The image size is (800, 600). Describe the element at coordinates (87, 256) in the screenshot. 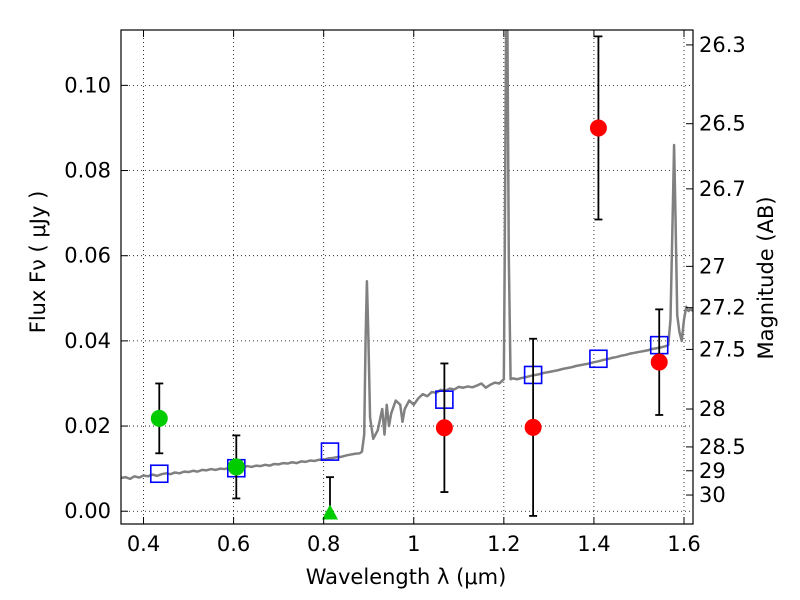

I see `y-tick-label: 0.06` at that location.